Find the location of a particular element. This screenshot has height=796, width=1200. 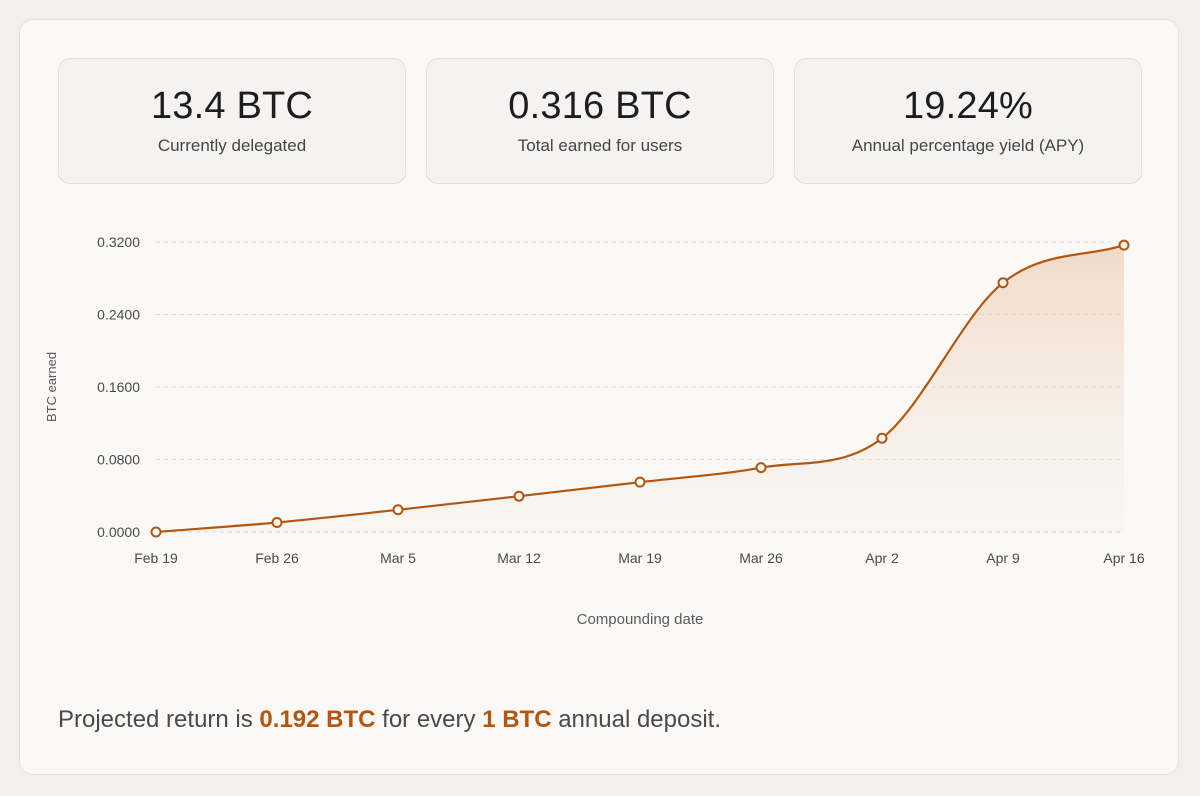

stat-card-apy: 19.24% Annual percentage yield (APY) is located at coordinates (968, 121).